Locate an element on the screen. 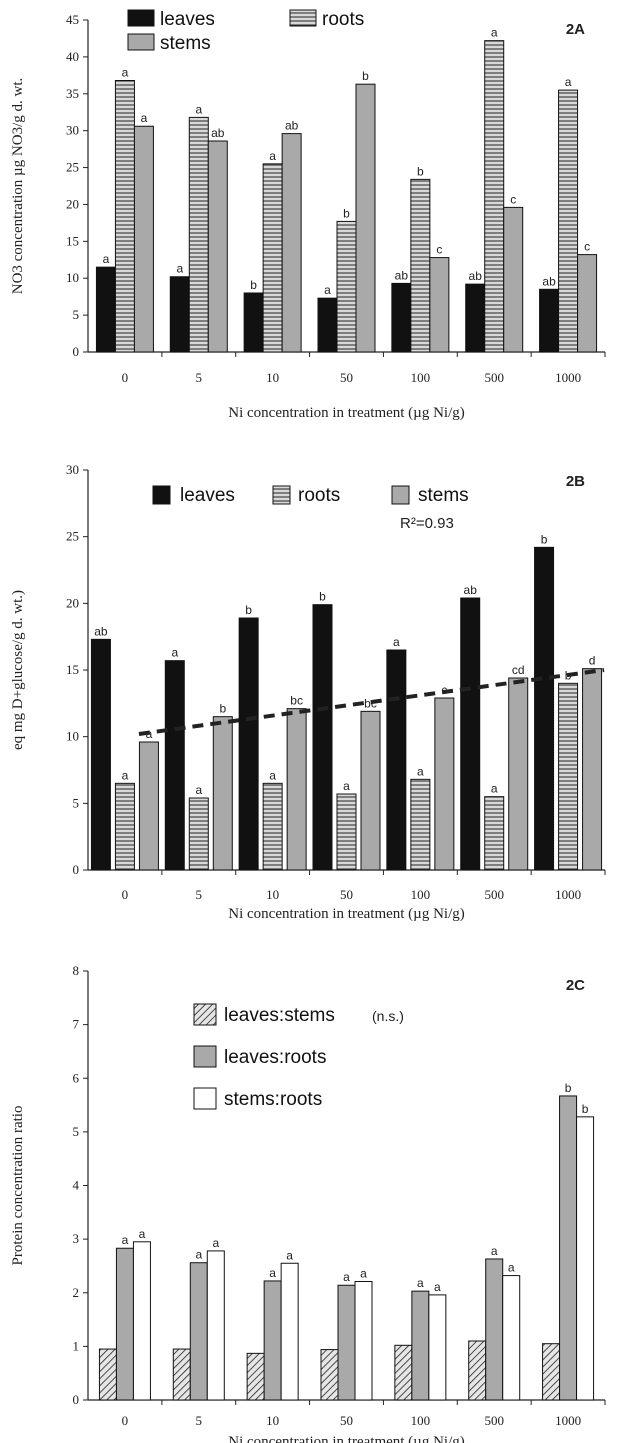  legend-label: leaves is located at coordinates (207, 495).